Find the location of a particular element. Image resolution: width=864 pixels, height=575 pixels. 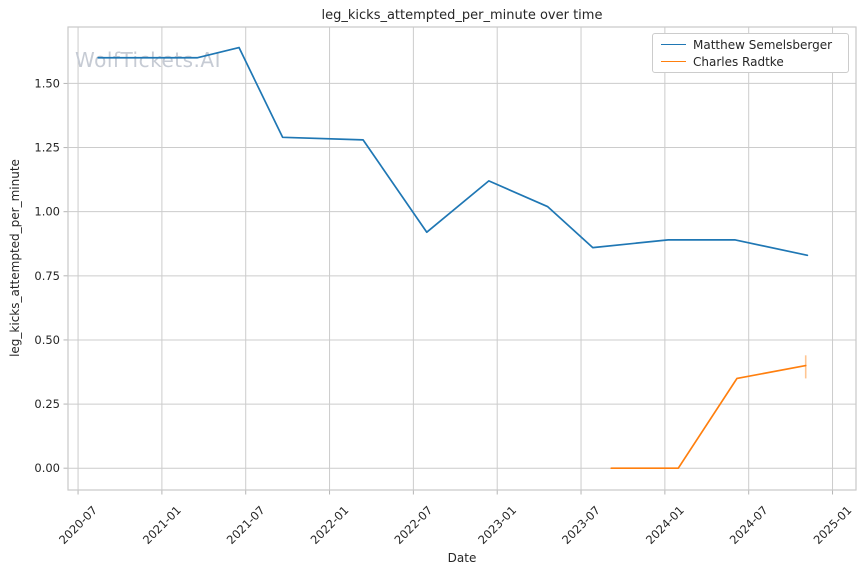

watermark: WolfTickets.AI is located at coordinates (148, 60).